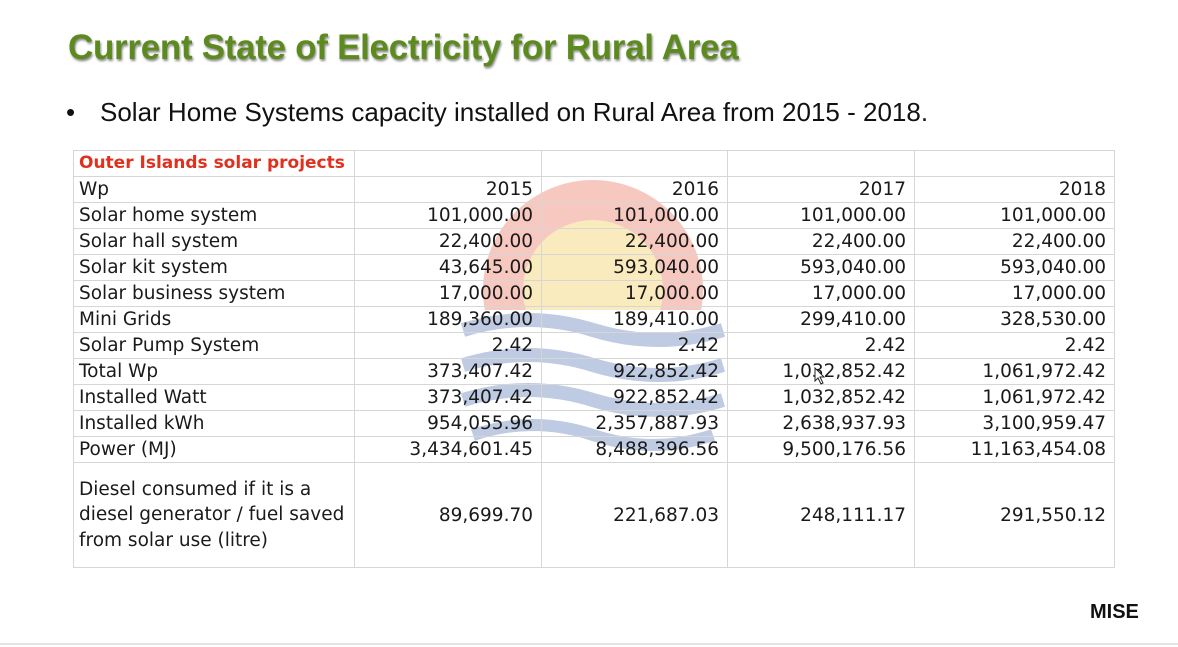 The height and width of the screenshot is (647, 1178). Describe the element at coordinates (448, 515) in the screenshot. I see `cell-value: 89,699.70` at that location.